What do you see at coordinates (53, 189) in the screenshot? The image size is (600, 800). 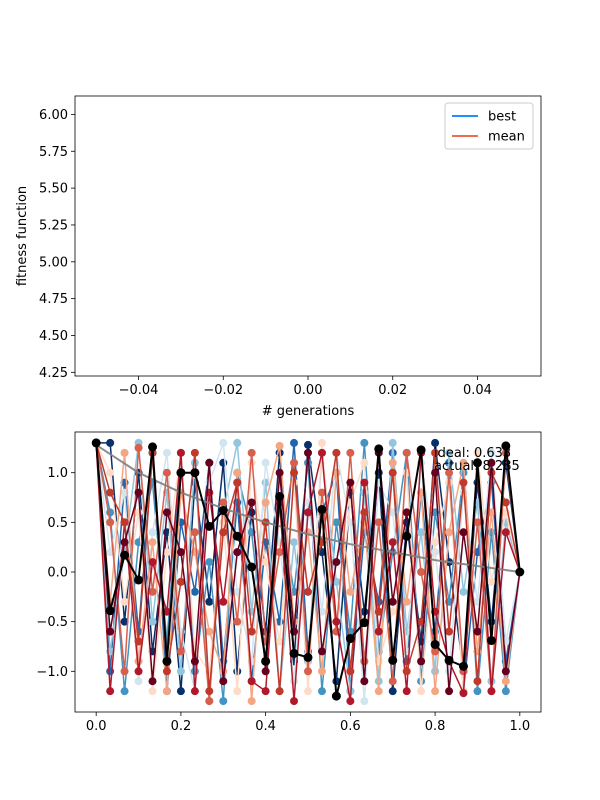 I see `fitness-y-tick-label: 5.50` at bounding box center [53, 189].